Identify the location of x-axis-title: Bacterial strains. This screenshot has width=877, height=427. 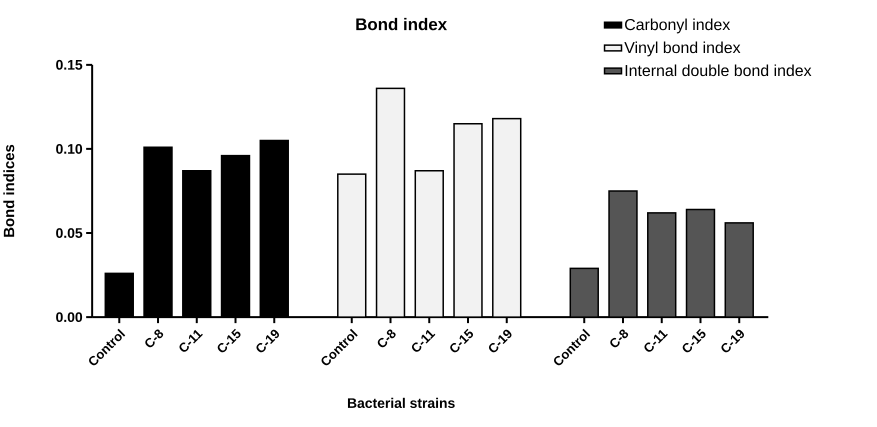
(401, 403).